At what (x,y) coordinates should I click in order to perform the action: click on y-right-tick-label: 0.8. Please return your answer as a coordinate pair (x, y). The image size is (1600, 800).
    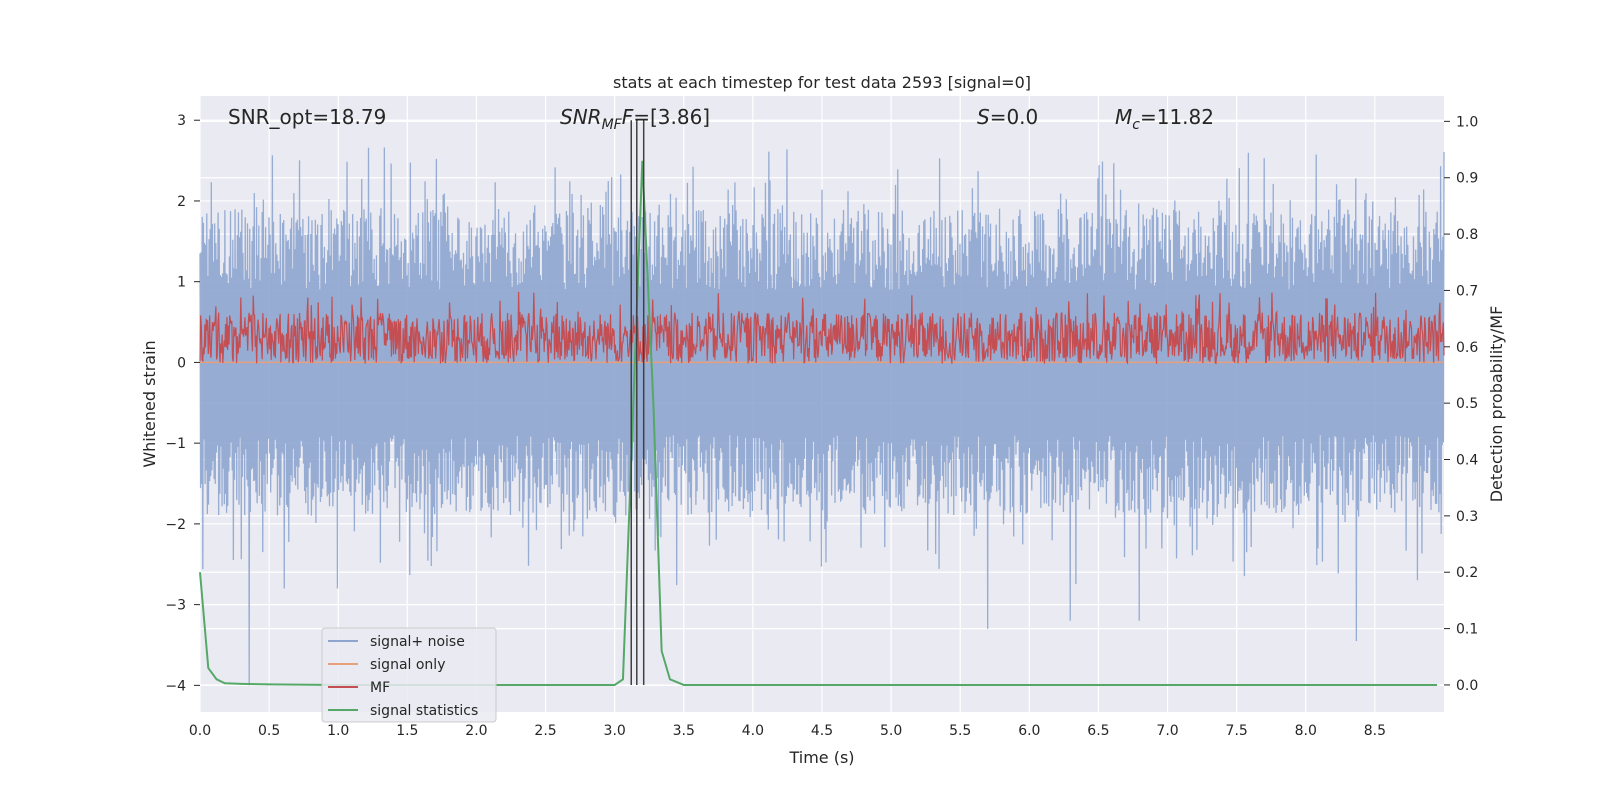
    Looking at the image, I should click on (1467, 235).